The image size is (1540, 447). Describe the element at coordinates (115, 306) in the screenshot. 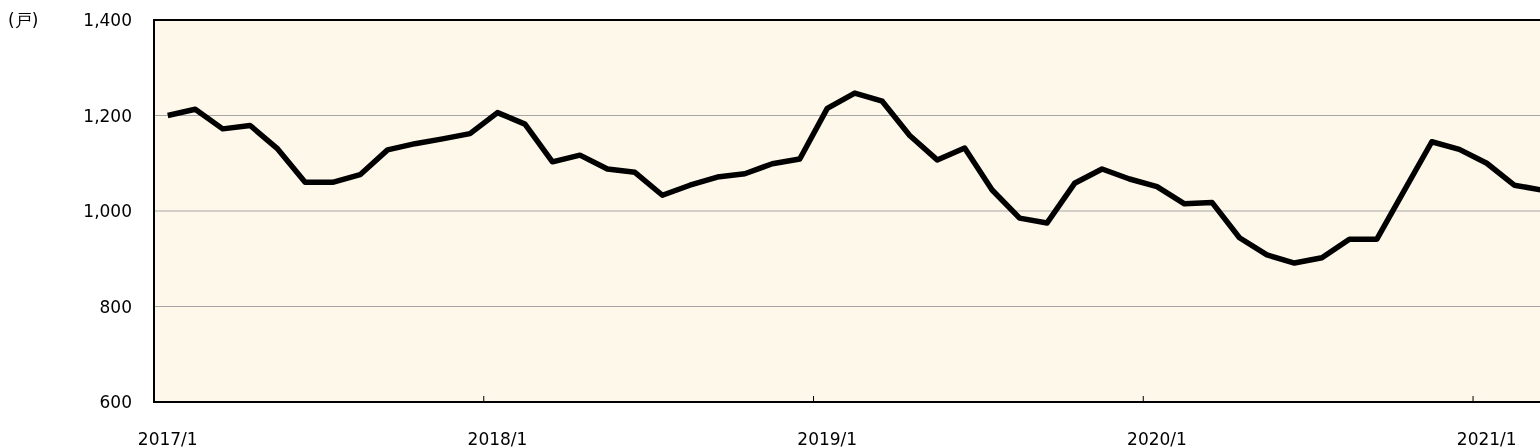

I see `y-tick-label: 800` at that location.